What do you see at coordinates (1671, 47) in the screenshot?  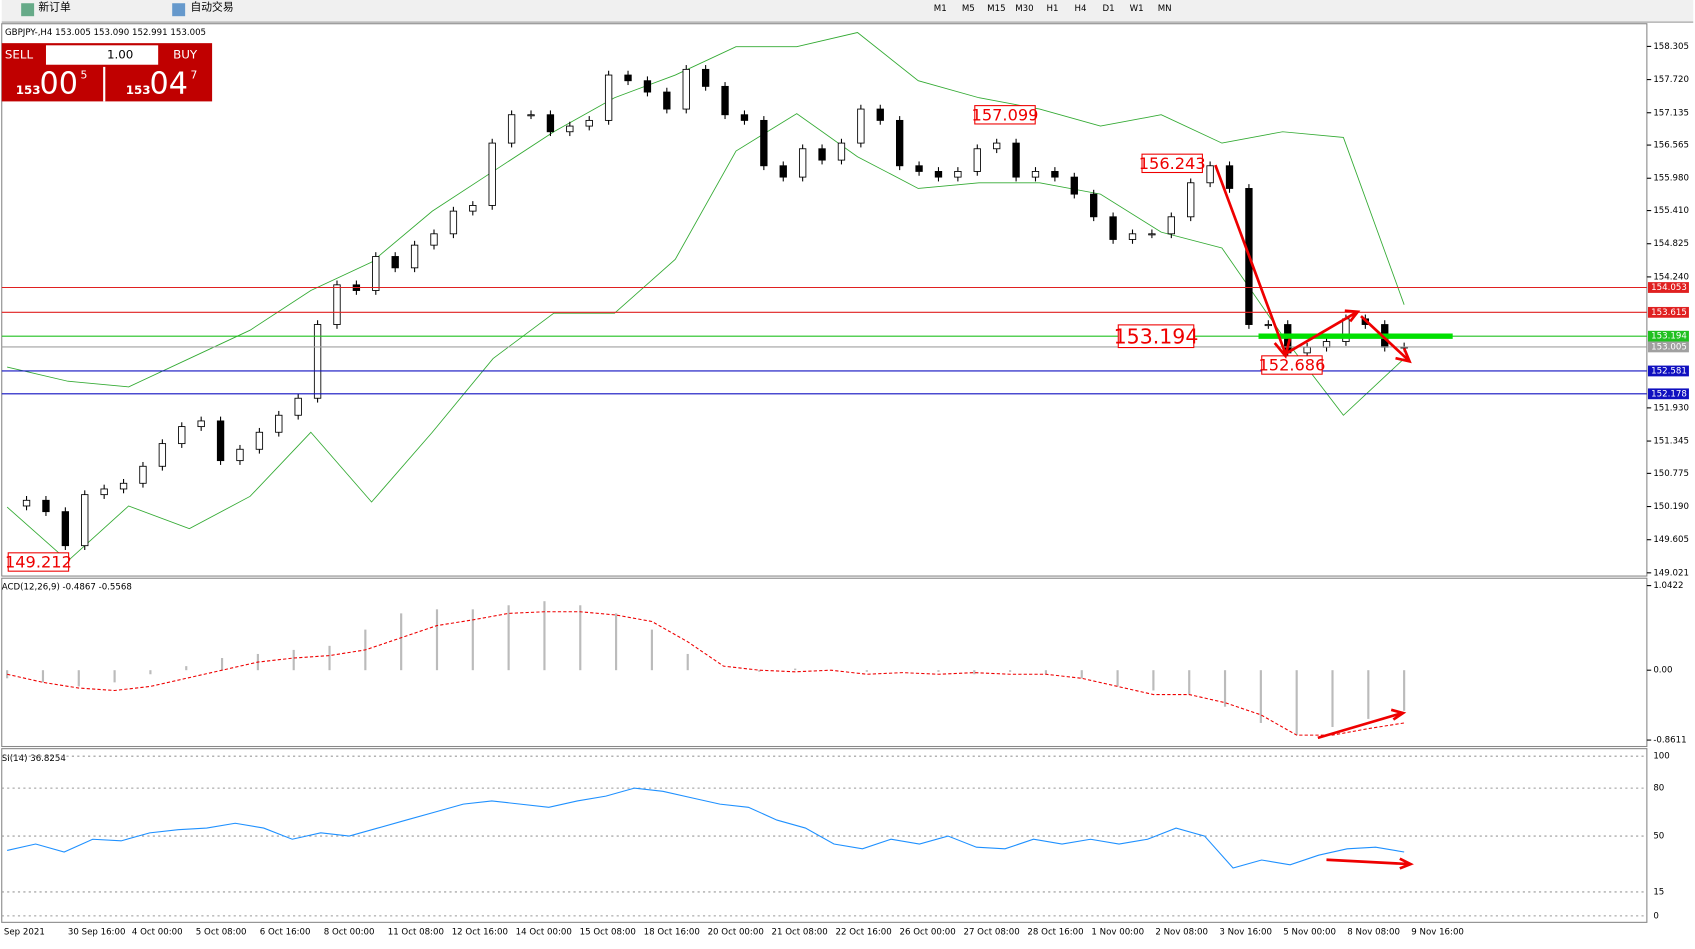 I see `y-tick-label: 158.305` at bounding box center [1671, 47].